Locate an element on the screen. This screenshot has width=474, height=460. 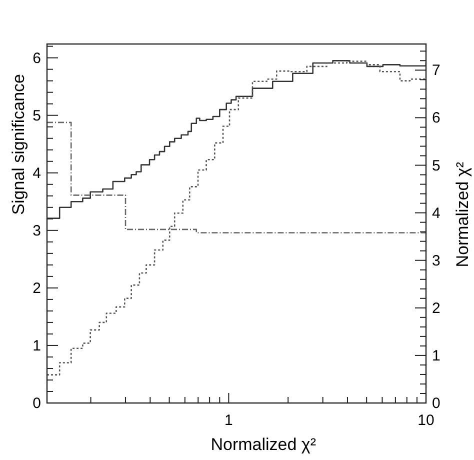
y2-tick-label: 7 is located at coordinates (436, 71).